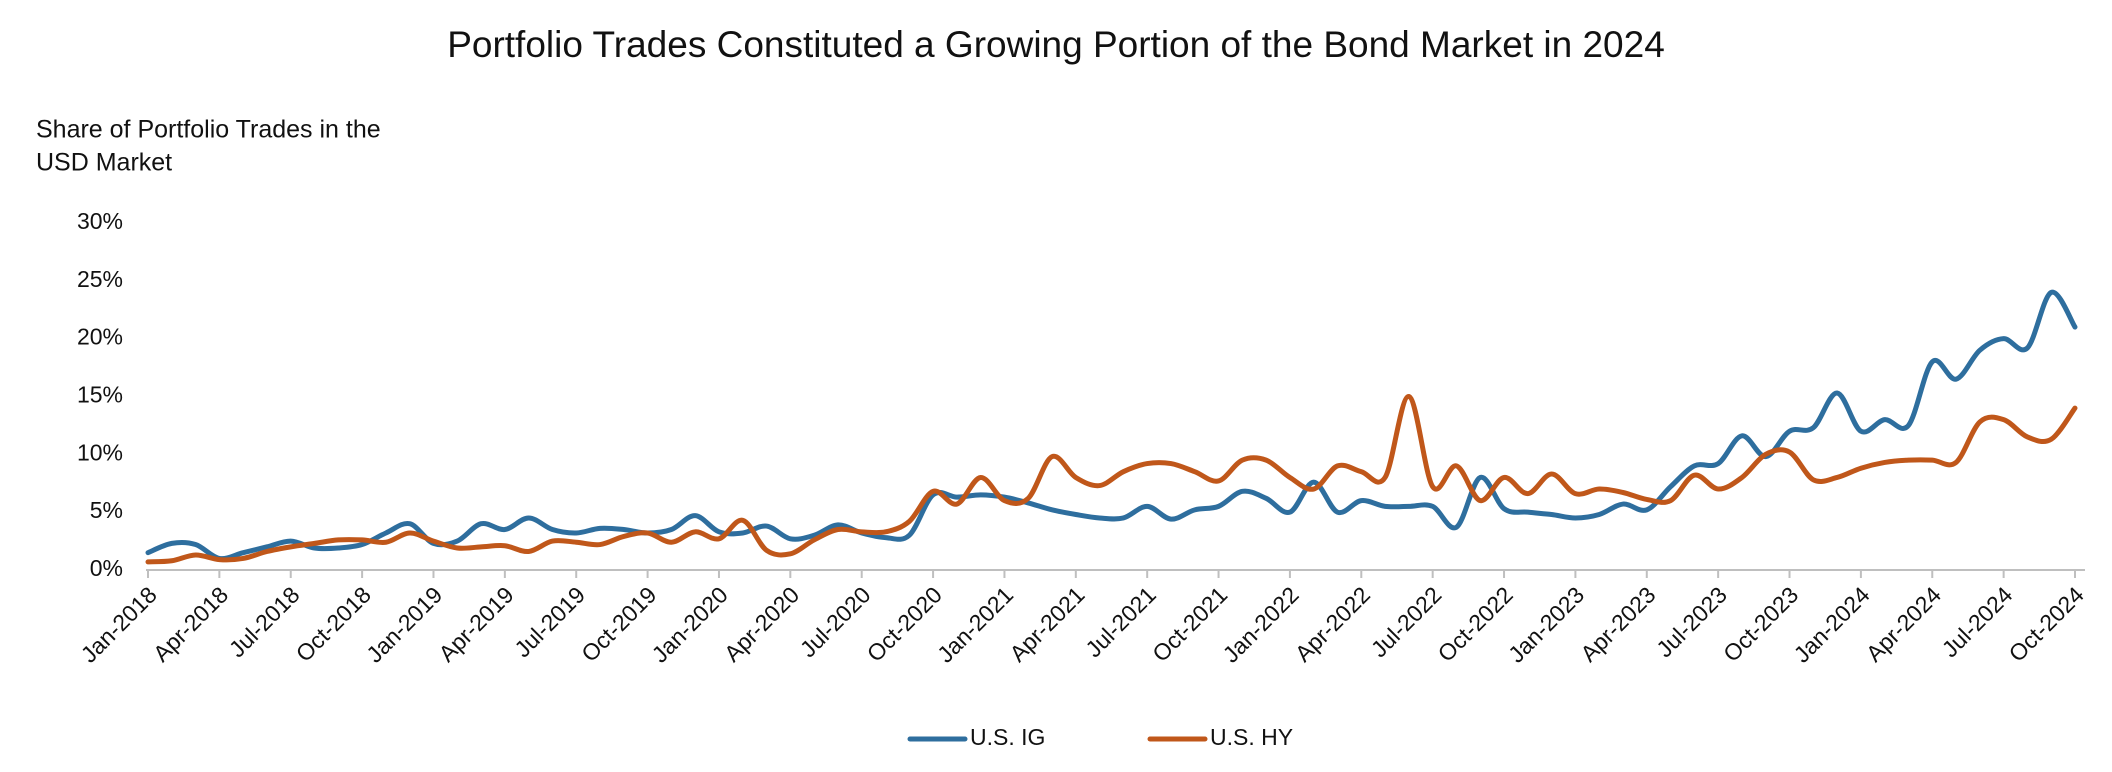 The height and width of the screenshot is (772, 2112). What do you see at coordinates (1832, 624) in the screenshot?
I see `x-tick-label: Jan-2024` at bounding box center [1832, 624].